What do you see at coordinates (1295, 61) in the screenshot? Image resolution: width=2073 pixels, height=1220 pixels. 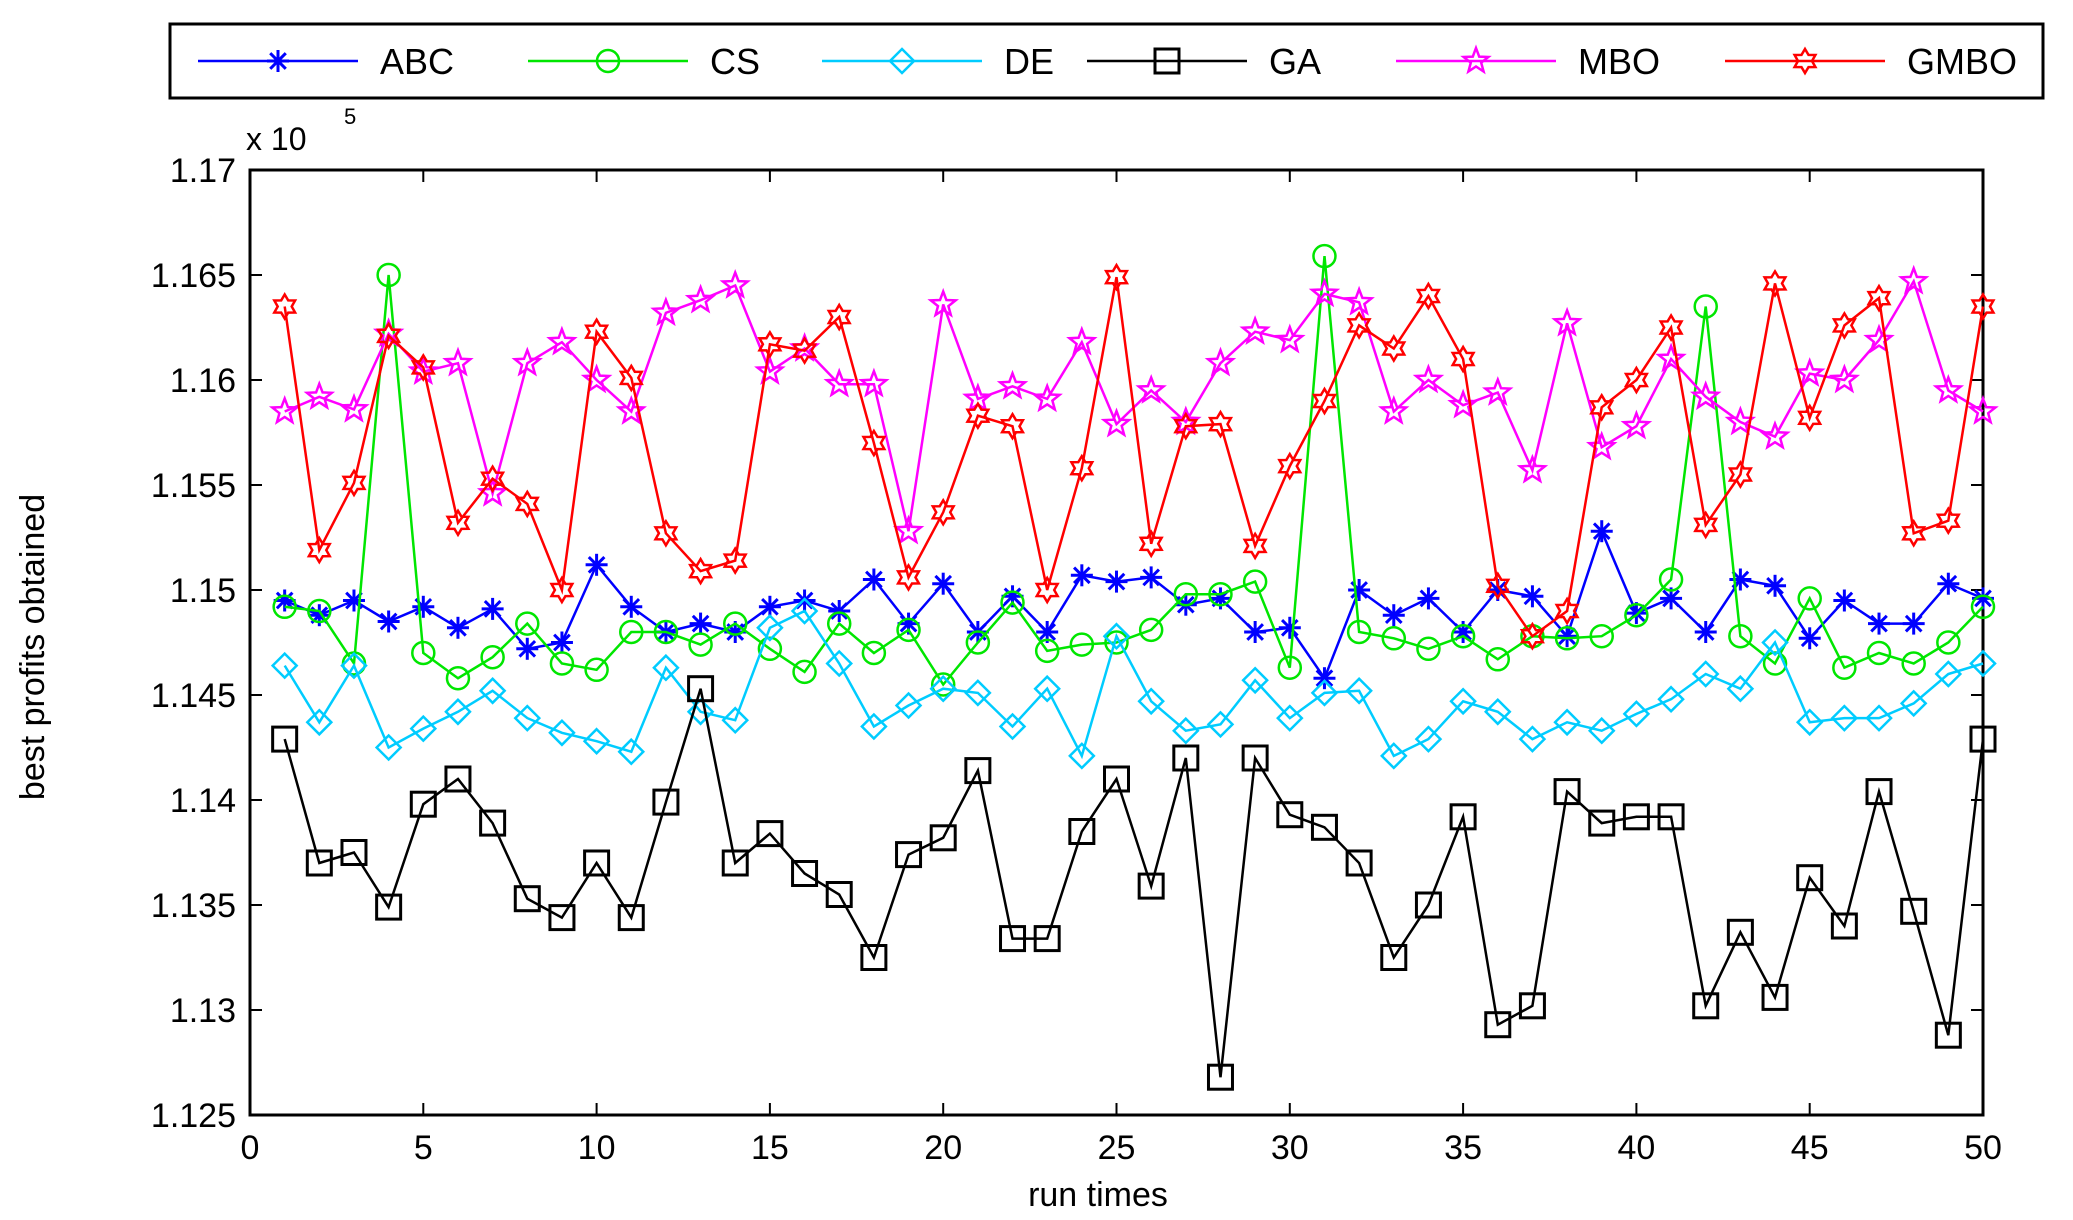 I see `legend-label: GA` at bounding box center [1295, 61].